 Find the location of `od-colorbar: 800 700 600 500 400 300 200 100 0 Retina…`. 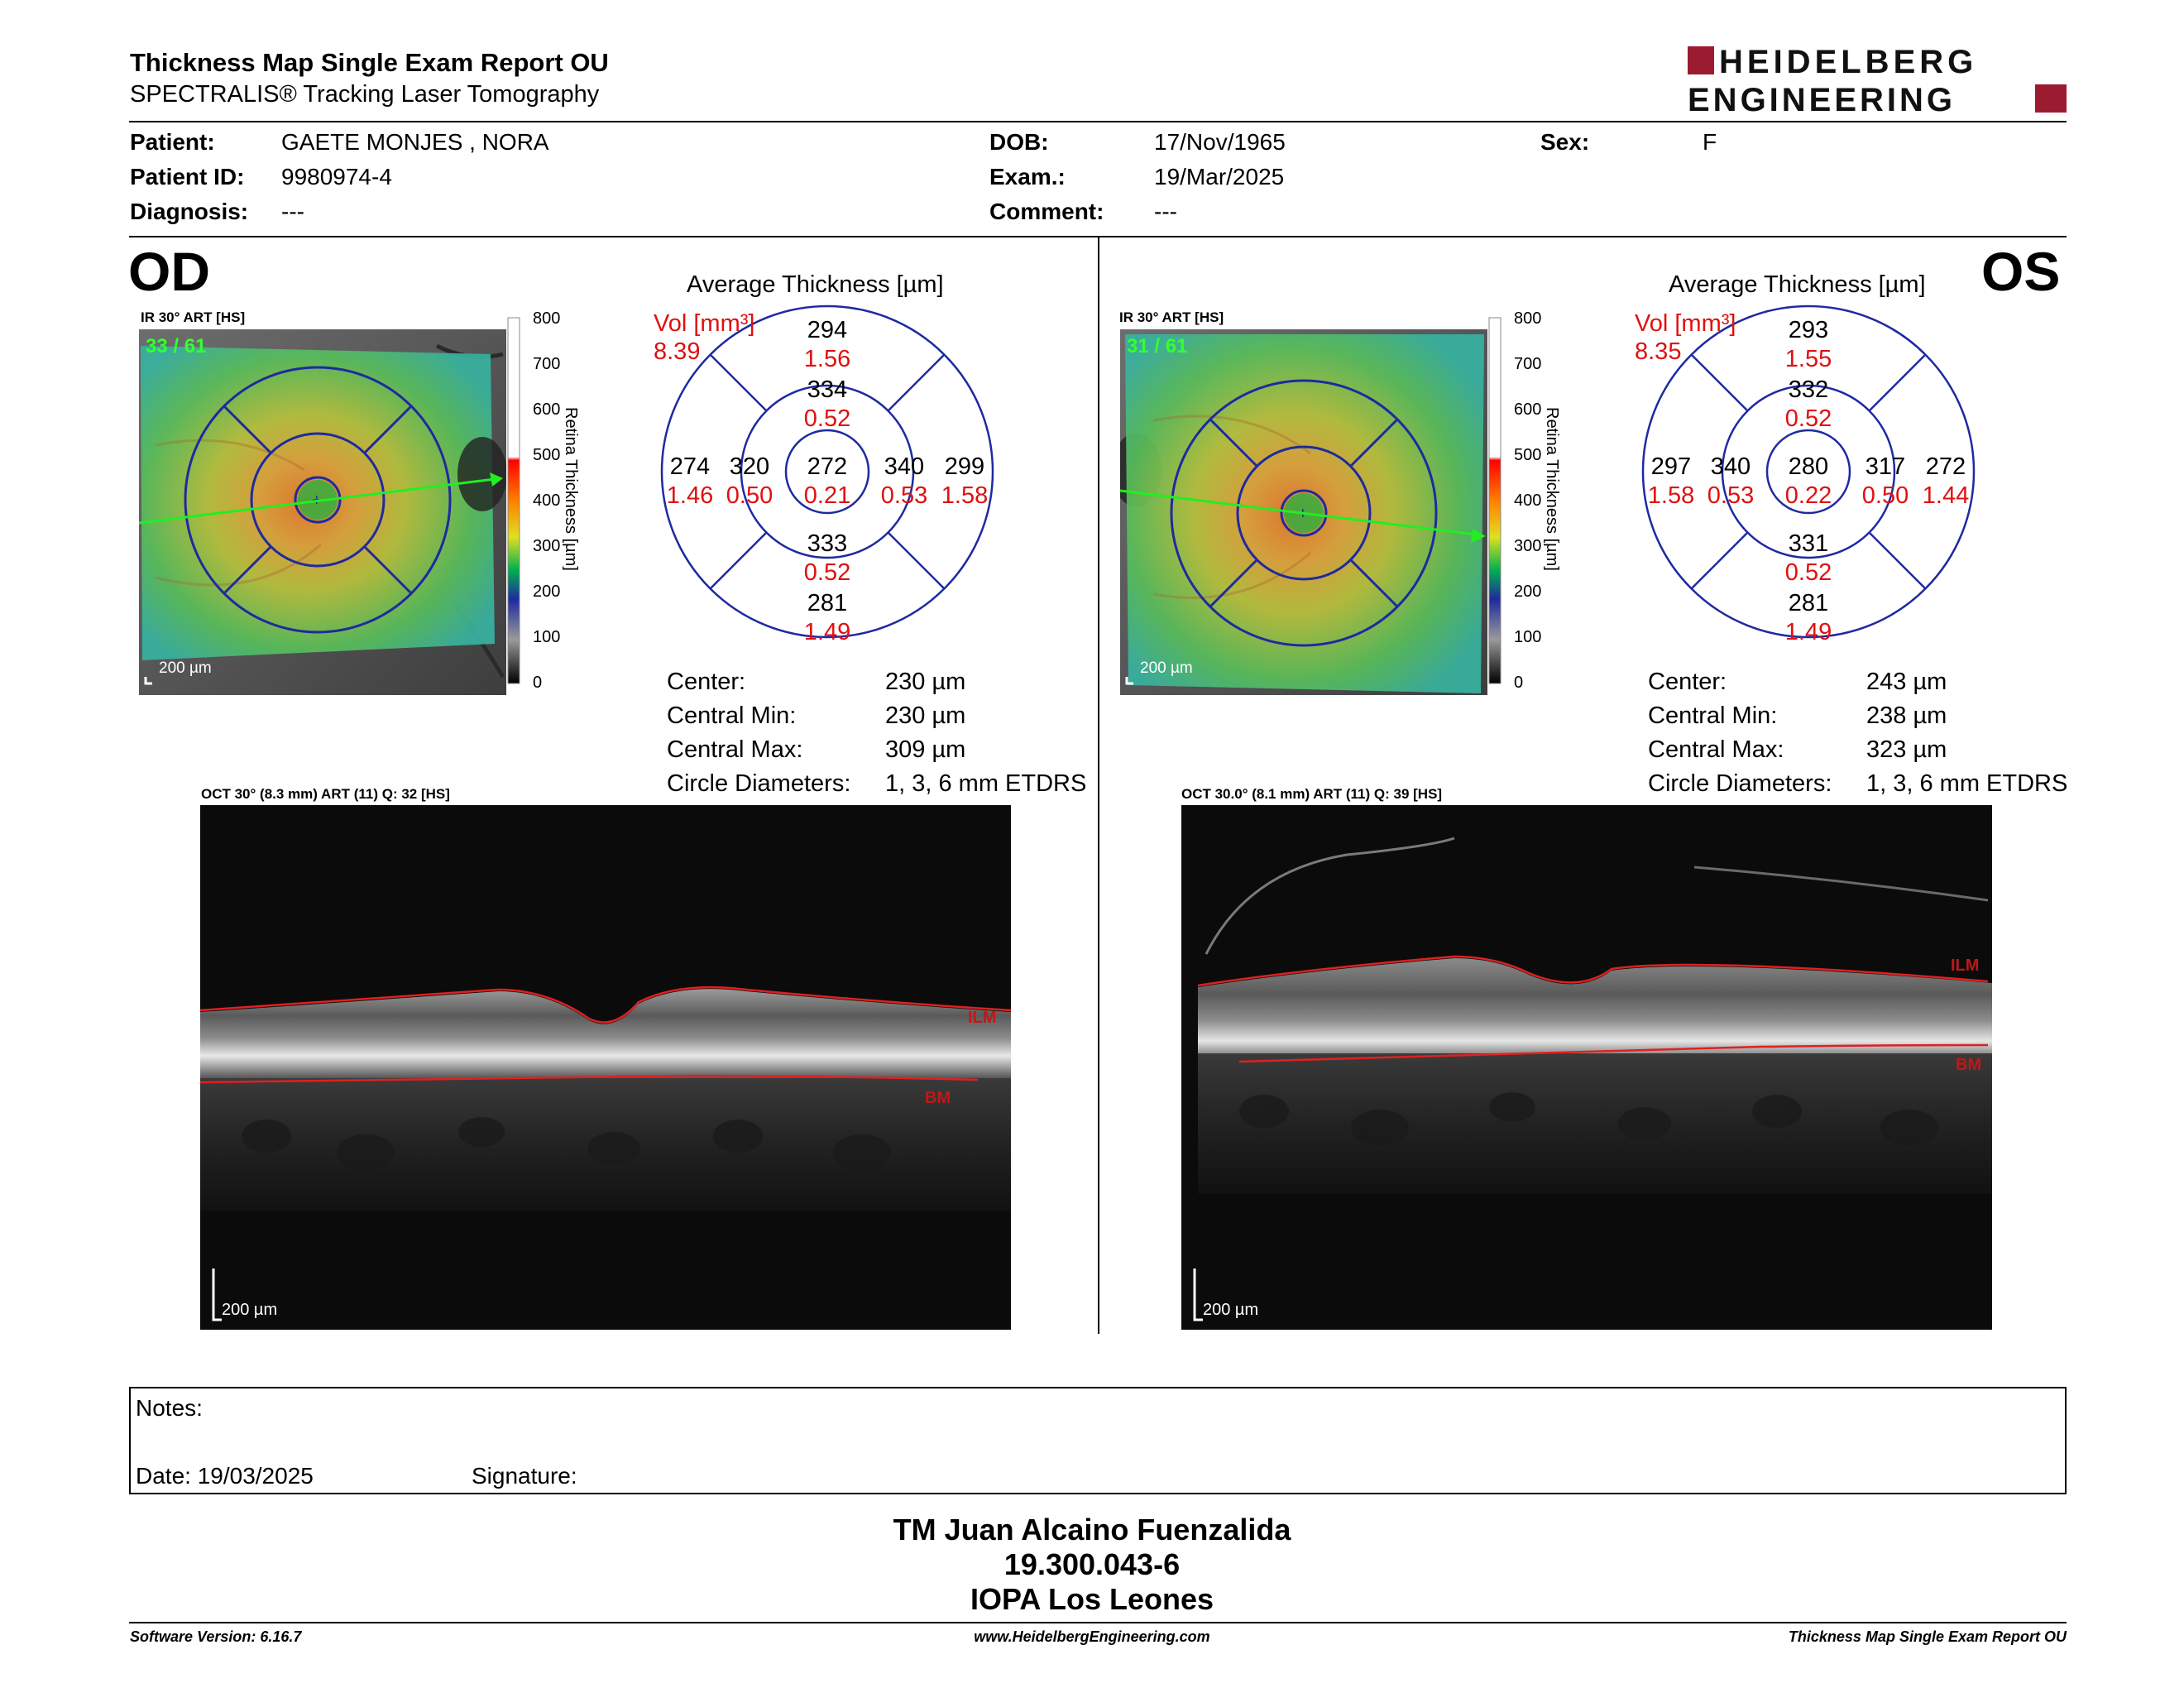

od-colorbar: 800 700 600 500 400 300 200 100 0 Retina… is located at coordinates (543, 498).